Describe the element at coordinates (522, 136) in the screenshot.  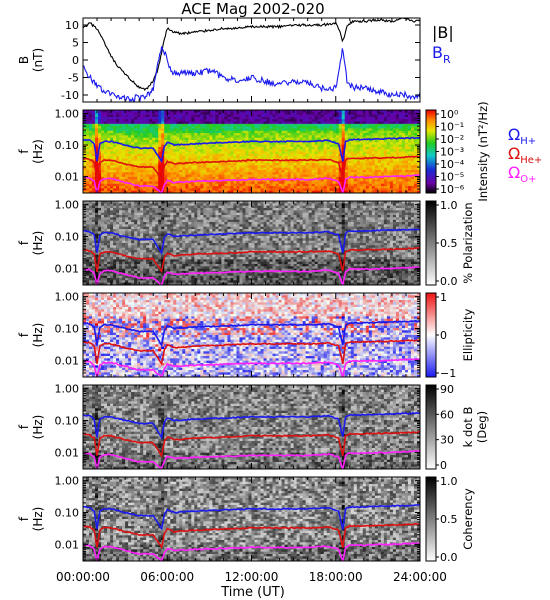
I see `legend-entry: ΩH+` at that location.